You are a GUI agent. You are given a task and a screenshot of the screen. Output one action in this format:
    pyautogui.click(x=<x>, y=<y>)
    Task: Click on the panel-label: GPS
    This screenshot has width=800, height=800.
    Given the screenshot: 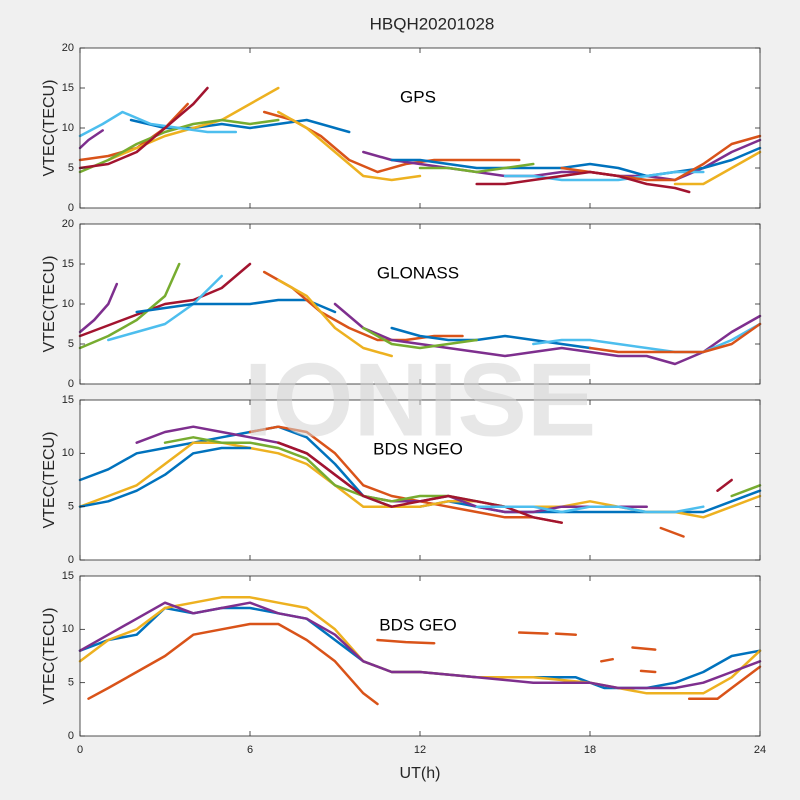 What is the action you would take?
    pyautogui.click(x=418, y=96)
    